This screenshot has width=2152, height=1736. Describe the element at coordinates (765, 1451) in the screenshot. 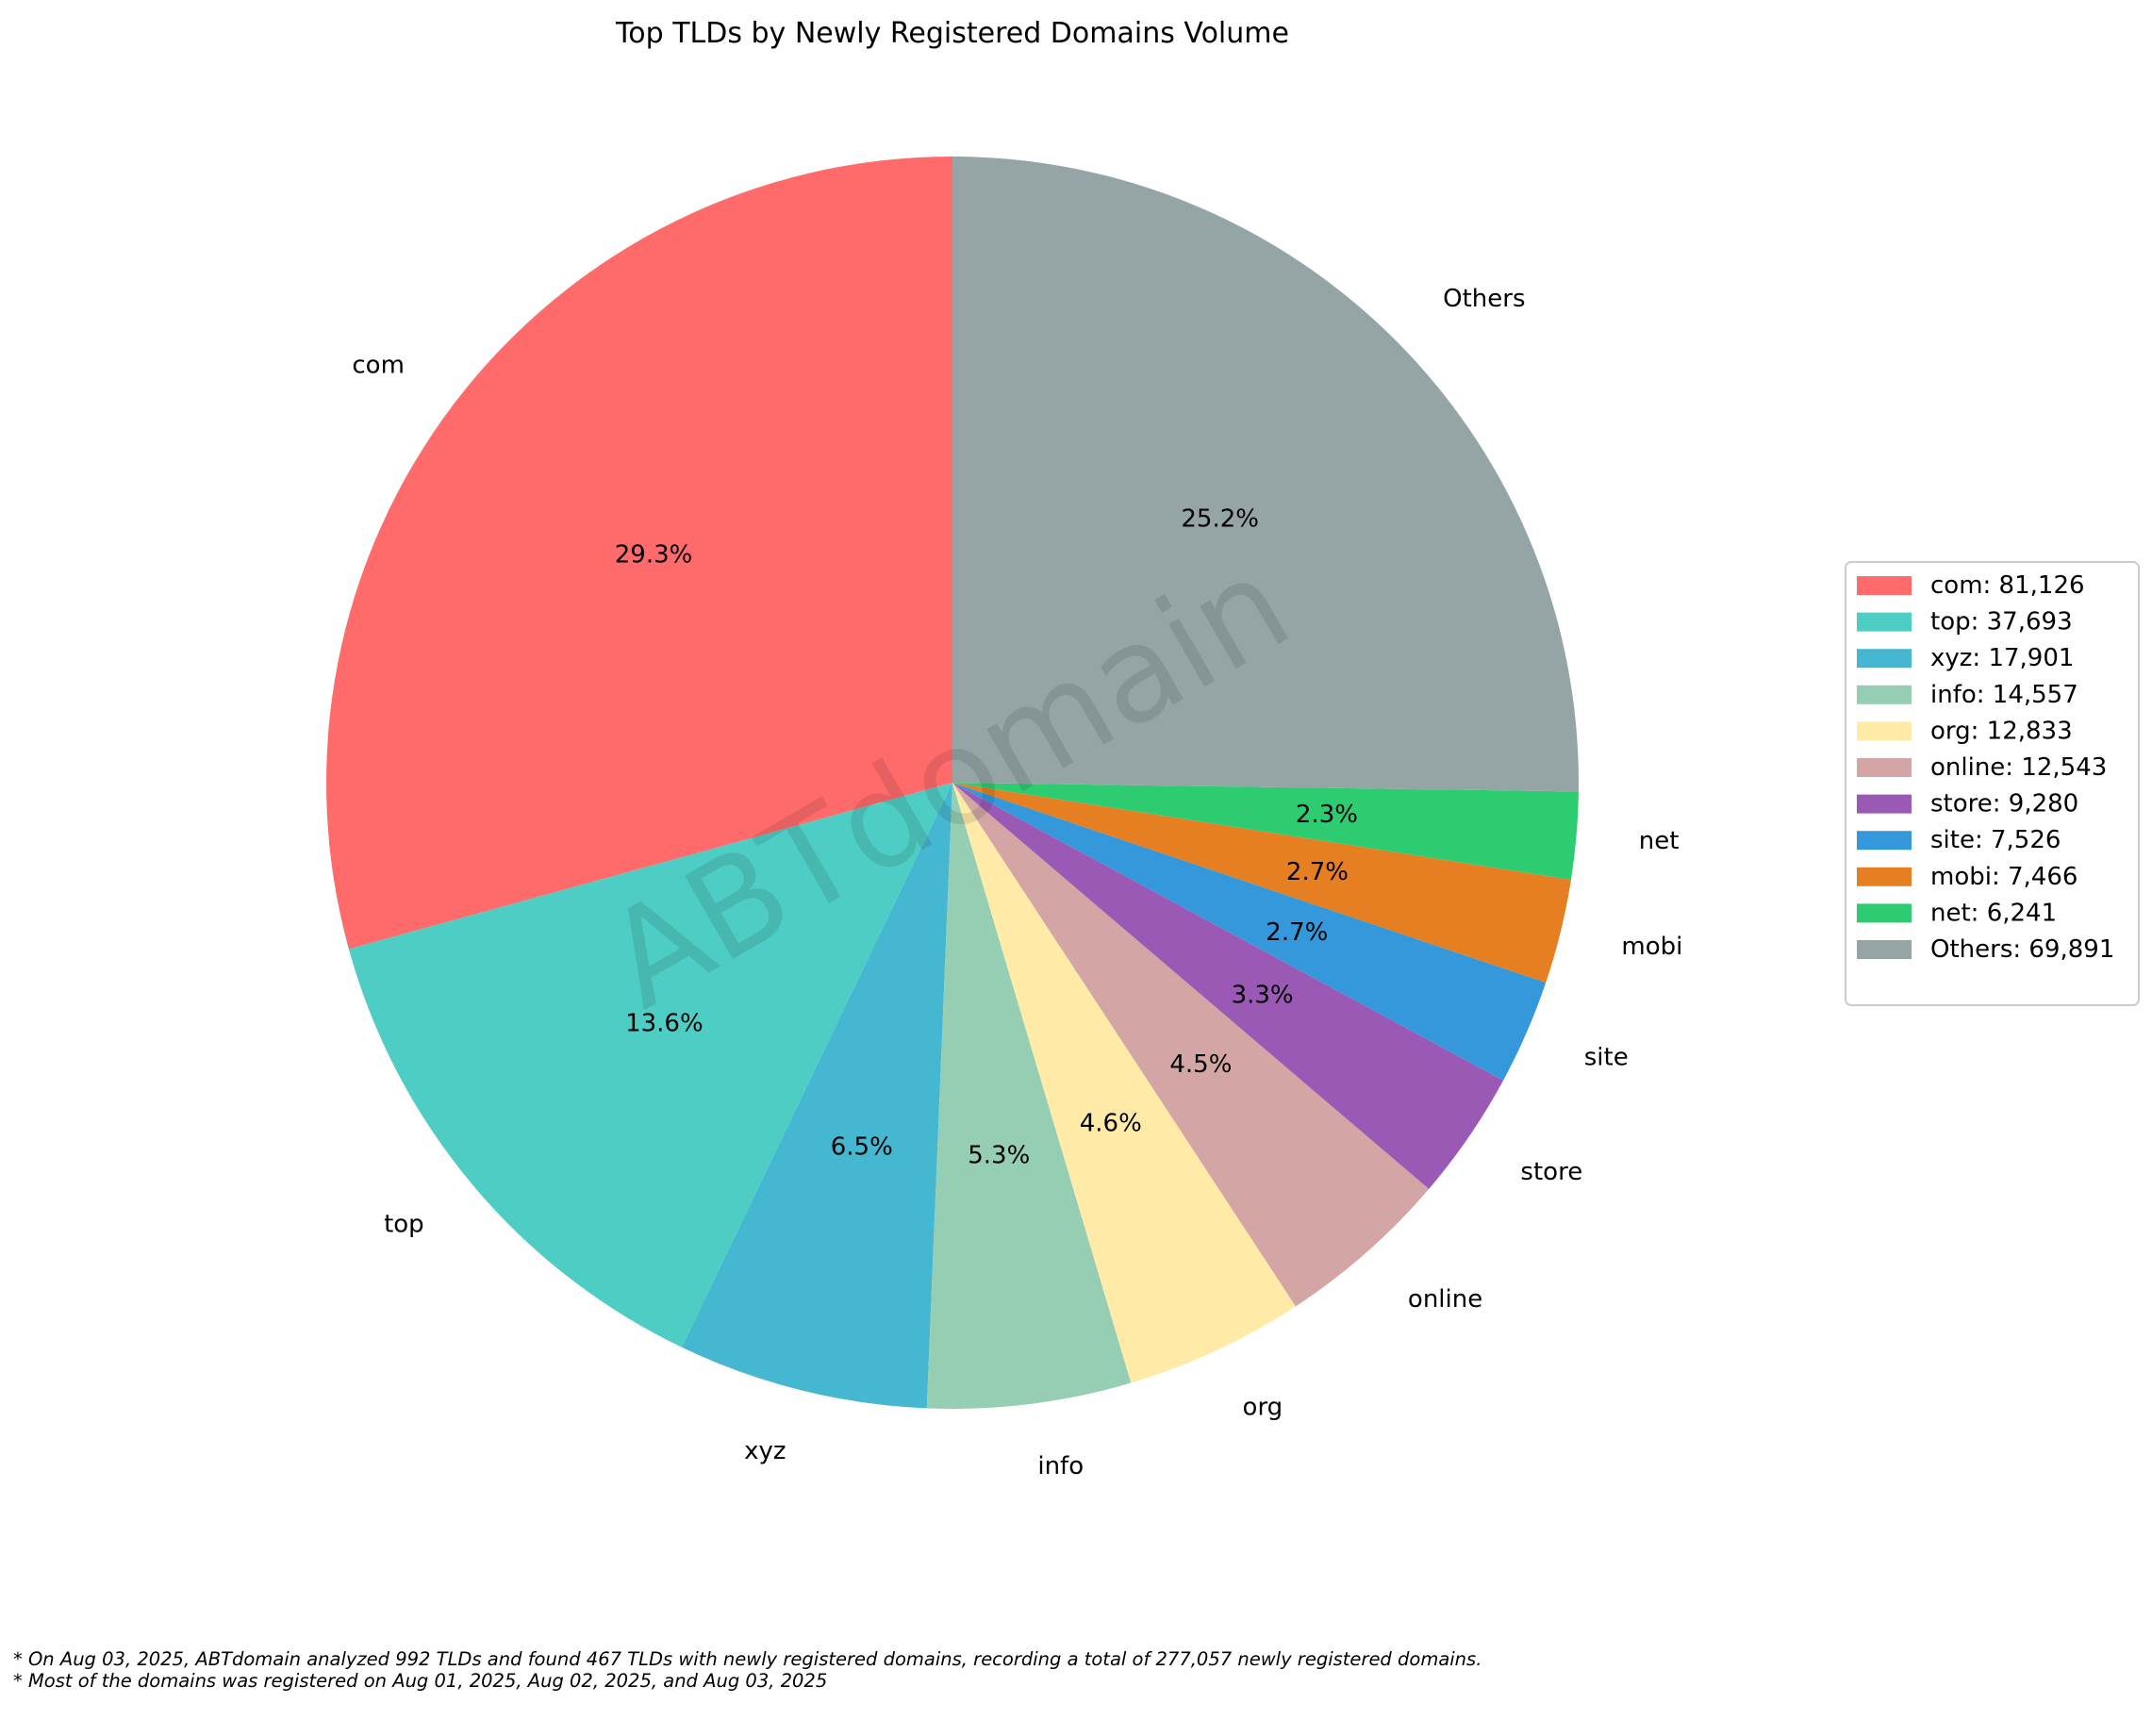

I see `category-label-xyz: xyz` at that location.